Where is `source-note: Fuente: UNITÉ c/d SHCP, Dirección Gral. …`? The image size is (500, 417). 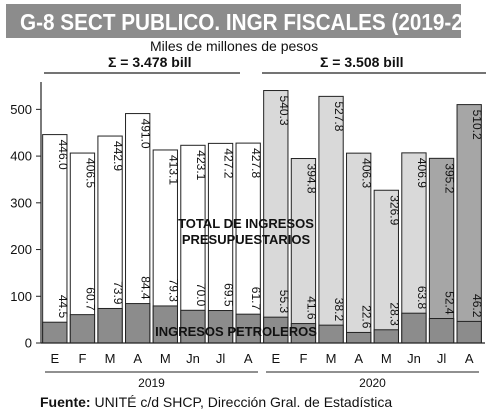
source-note: Fuente: UNITÉ c/d SHCP, Dirección Gral. … is located at coordinates (216, 402).